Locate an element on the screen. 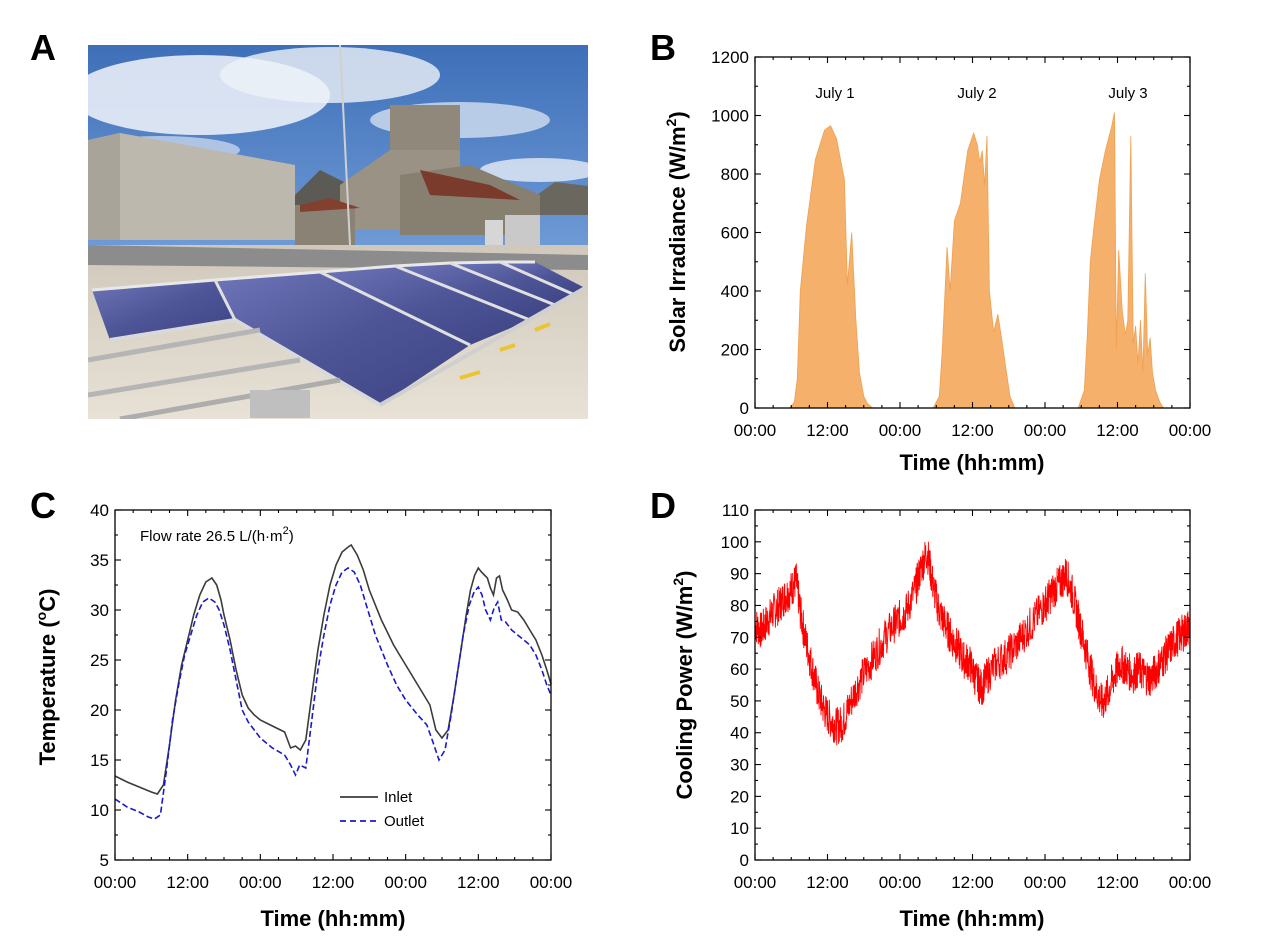 The width and height of the screenshot is (1283, 945). irradiance-area-group is located at coordinates (976, 260).